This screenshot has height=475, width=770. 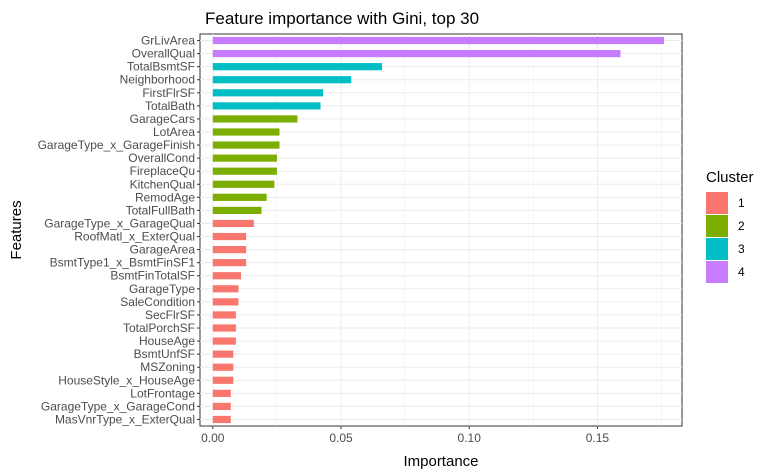 What do you see at coordinates (164, 354) in the screenshot?
I see `y-tick-label: BsmtUnfSF` at bounding box center [164, 354].